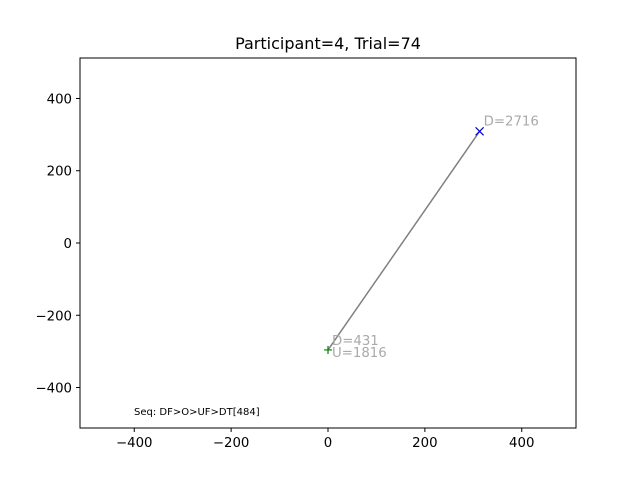  I want to click on annotation-label: U=1816, so click(359, 353).